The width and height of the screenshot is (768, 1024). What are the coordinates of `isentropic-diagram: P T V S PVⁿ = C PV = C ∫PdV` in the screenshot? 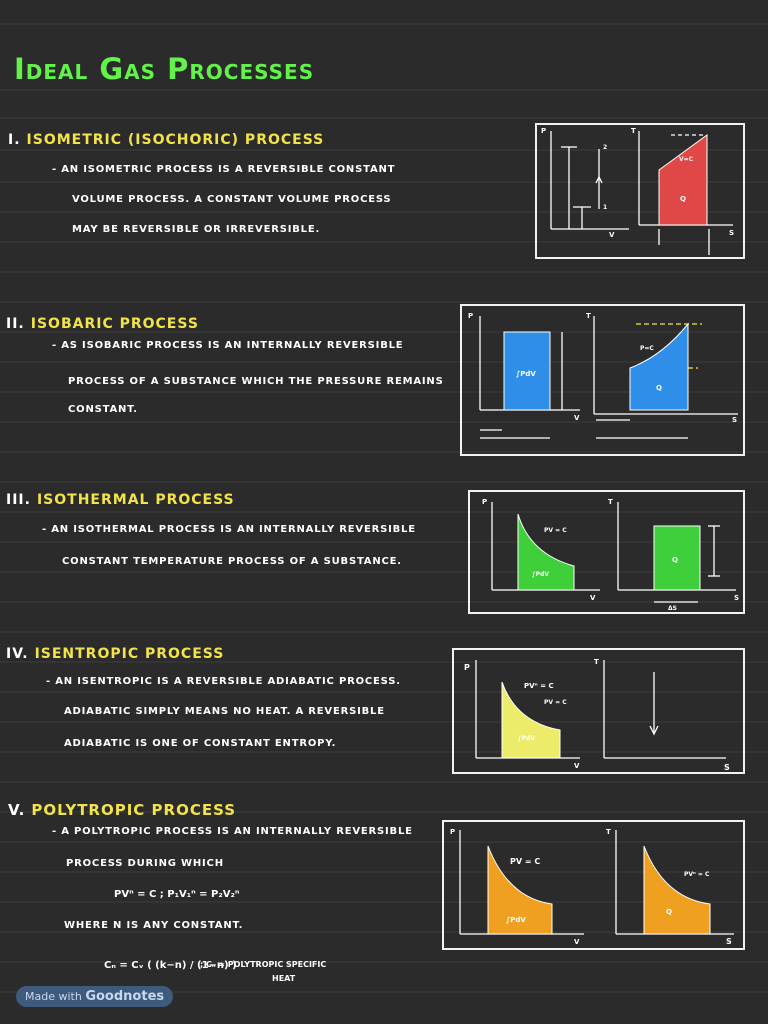 It's located at (598, 711).